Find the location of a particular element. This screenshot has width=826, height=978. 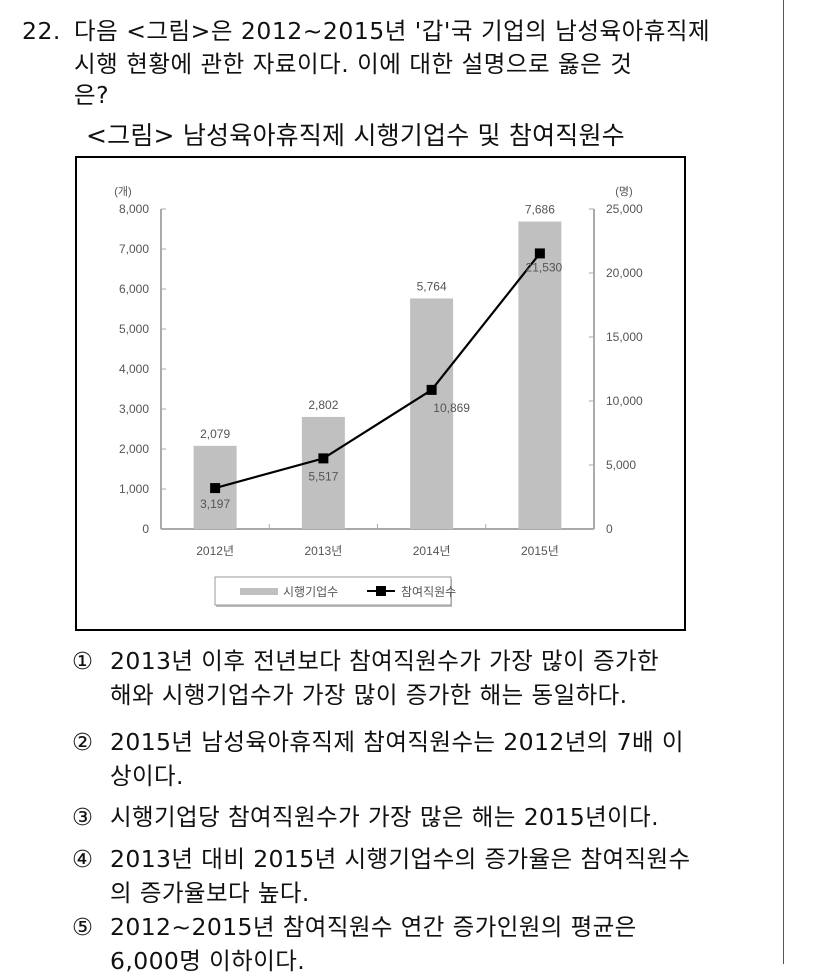

left-axis-tick-label: 6,000 is located at coordinates (134, 289).